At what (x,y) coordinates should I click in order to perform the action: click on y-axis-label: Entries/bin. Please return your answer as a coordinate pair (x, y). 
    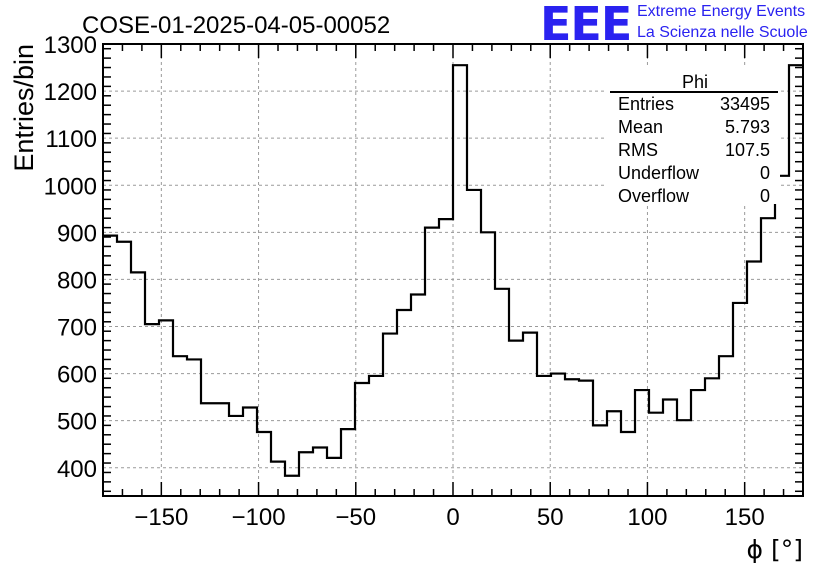
    Looking at the image, I should click on (24, 108).